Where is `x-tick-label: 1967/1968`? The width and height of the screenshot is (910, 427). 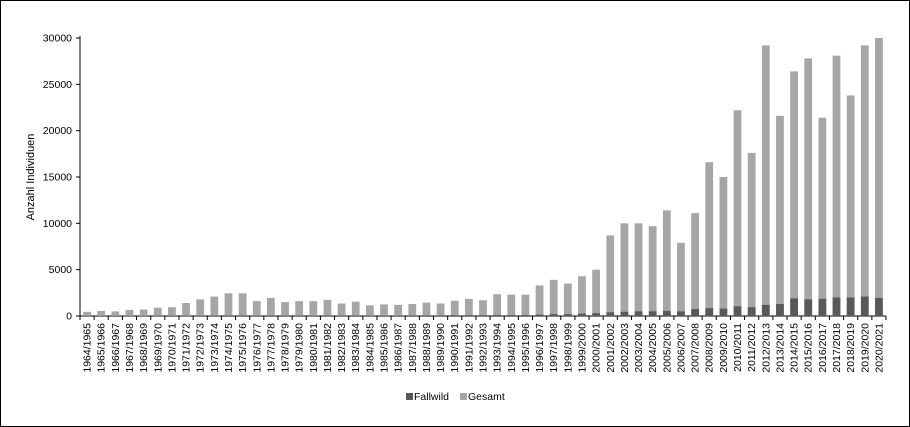
x-tick-label: 1967/1968 is located at coordinates (130, 348).